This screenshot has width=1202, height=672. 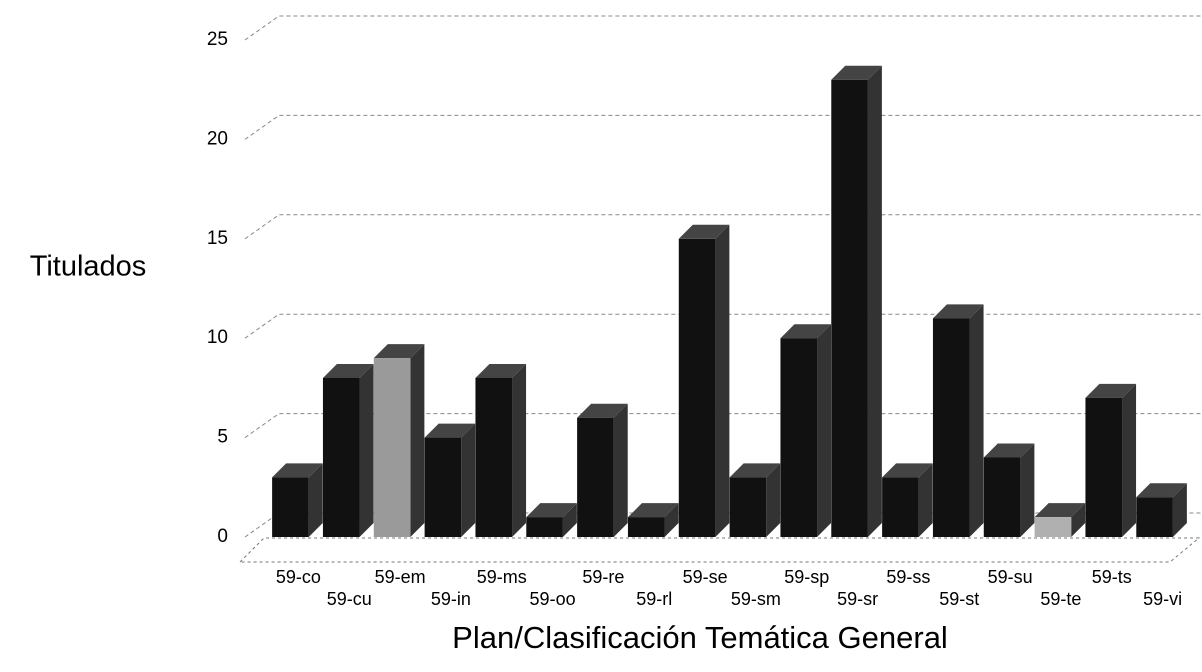 What do you see at coordinates (217, 138) in the screenshot?
I see `y-tick-label: 20` at bounding box center [217, 138].